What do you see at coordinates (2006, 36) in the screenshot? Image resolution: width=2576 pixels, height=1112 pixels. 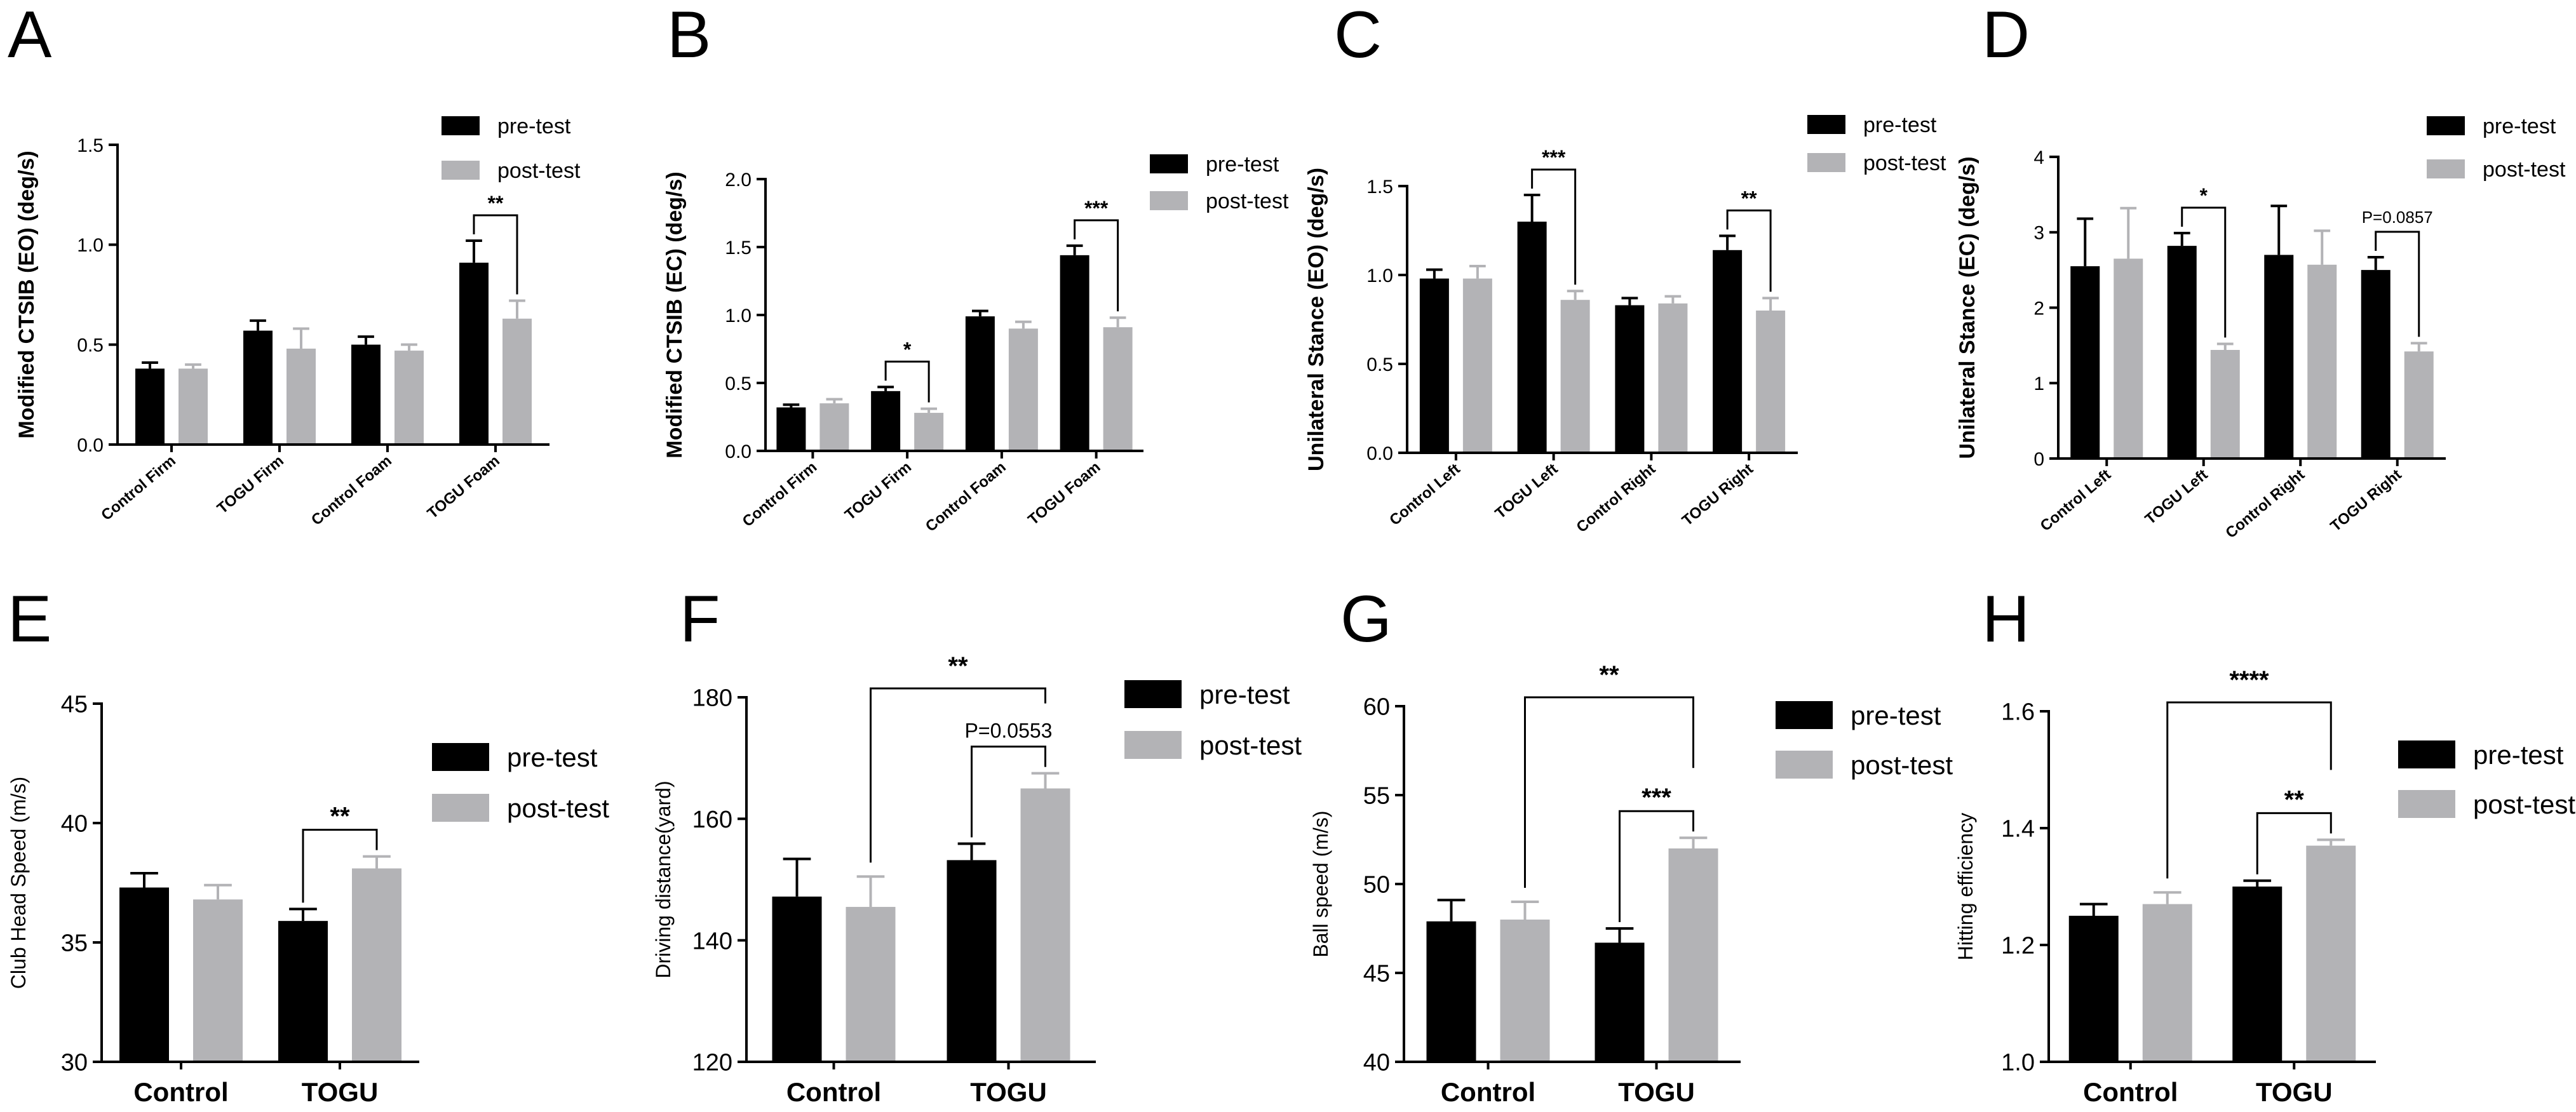 I see `panel-letter-d: D` at bounding box center [2006, 36].